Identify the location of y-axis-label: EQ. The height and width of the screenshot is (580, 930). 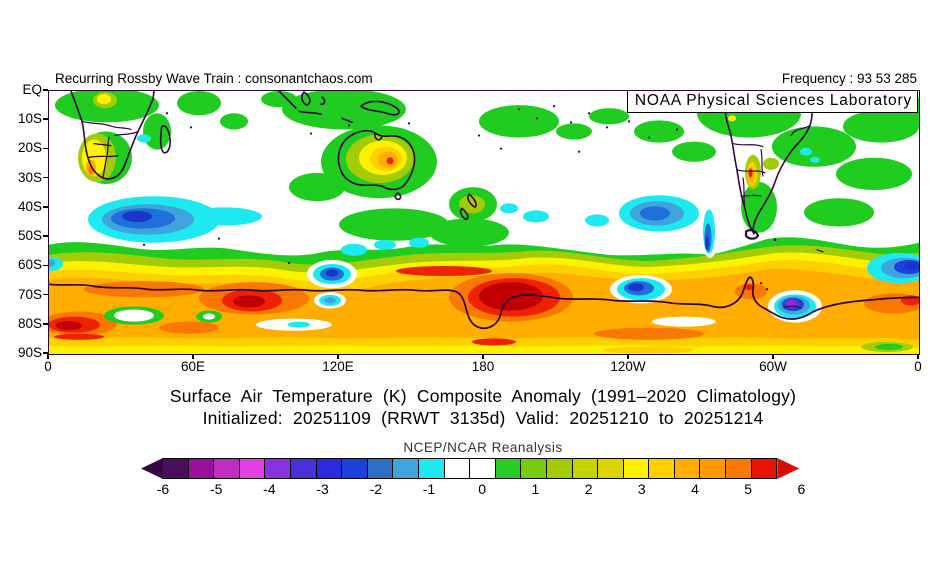
(32, 89).